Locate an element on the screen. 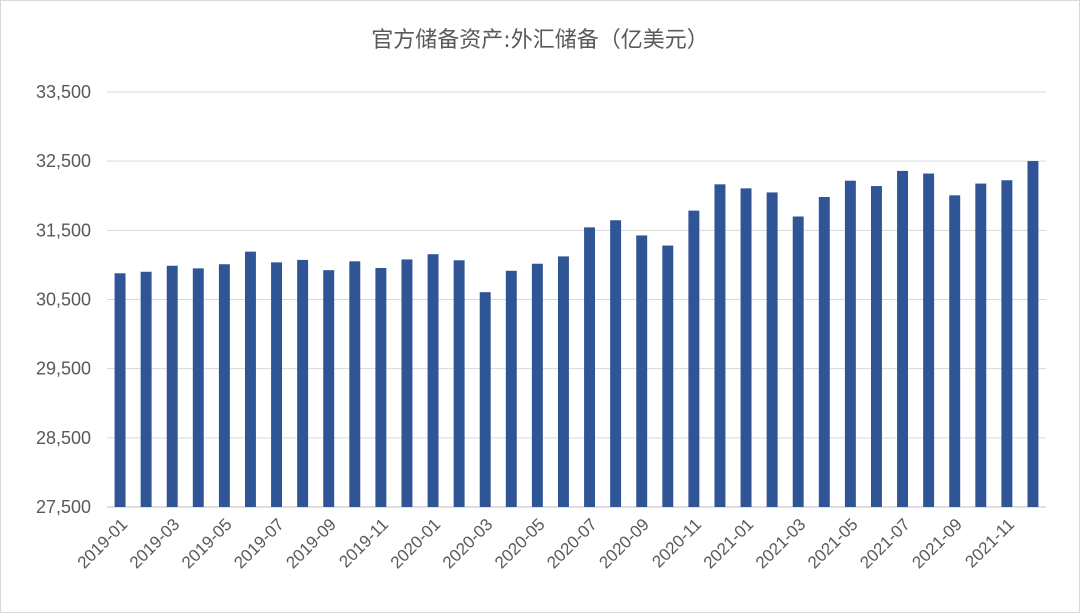 The height and width of the screenshot is (613, 1080). y-tick-label: 27,500 is located at coordinates (63, 507).